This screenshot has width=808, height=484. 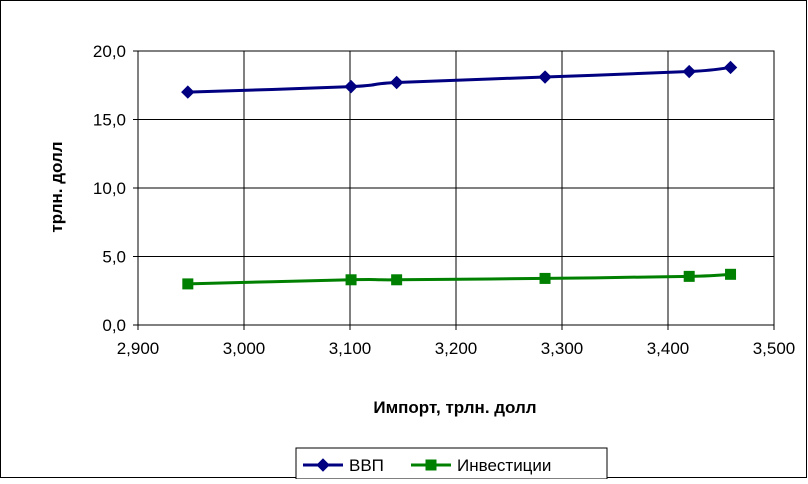 I want to click on legend-box, so click(x=451, y=463).